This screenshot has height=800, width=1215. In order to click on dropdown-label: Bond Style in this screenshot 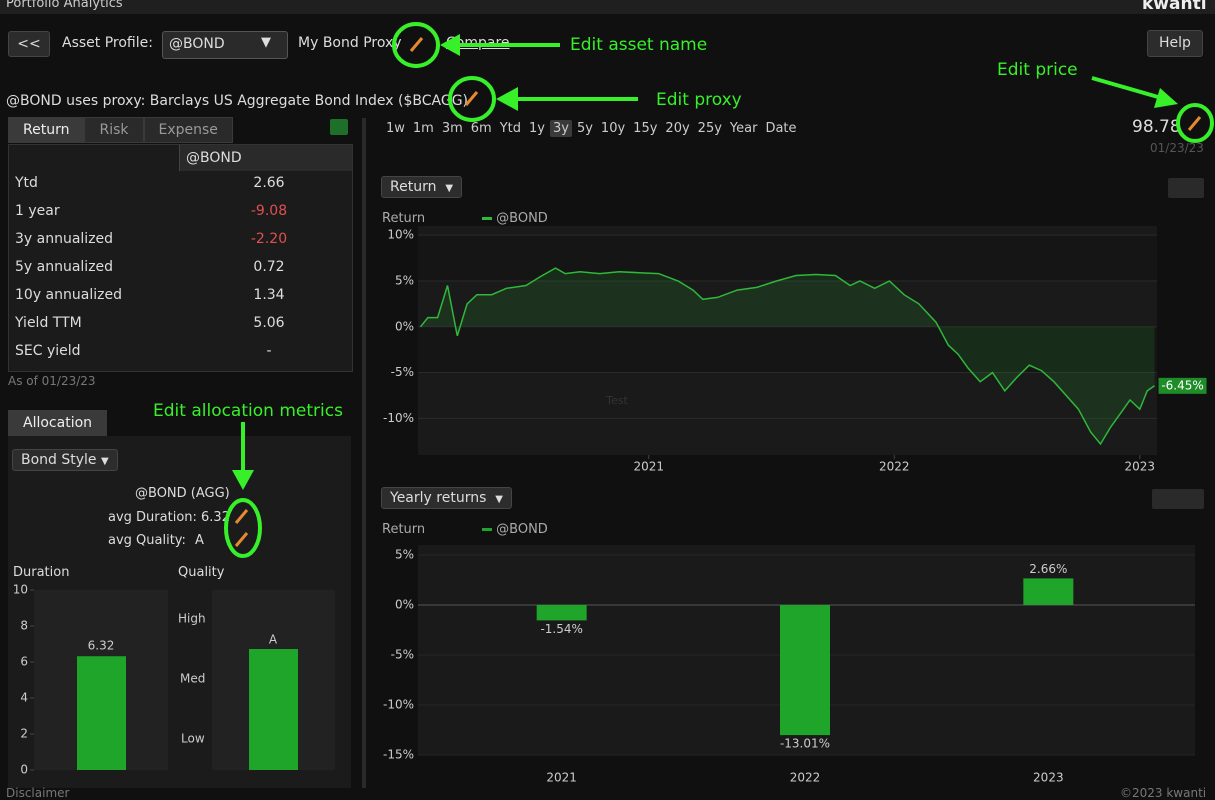, I will do `click(59, 460)`.